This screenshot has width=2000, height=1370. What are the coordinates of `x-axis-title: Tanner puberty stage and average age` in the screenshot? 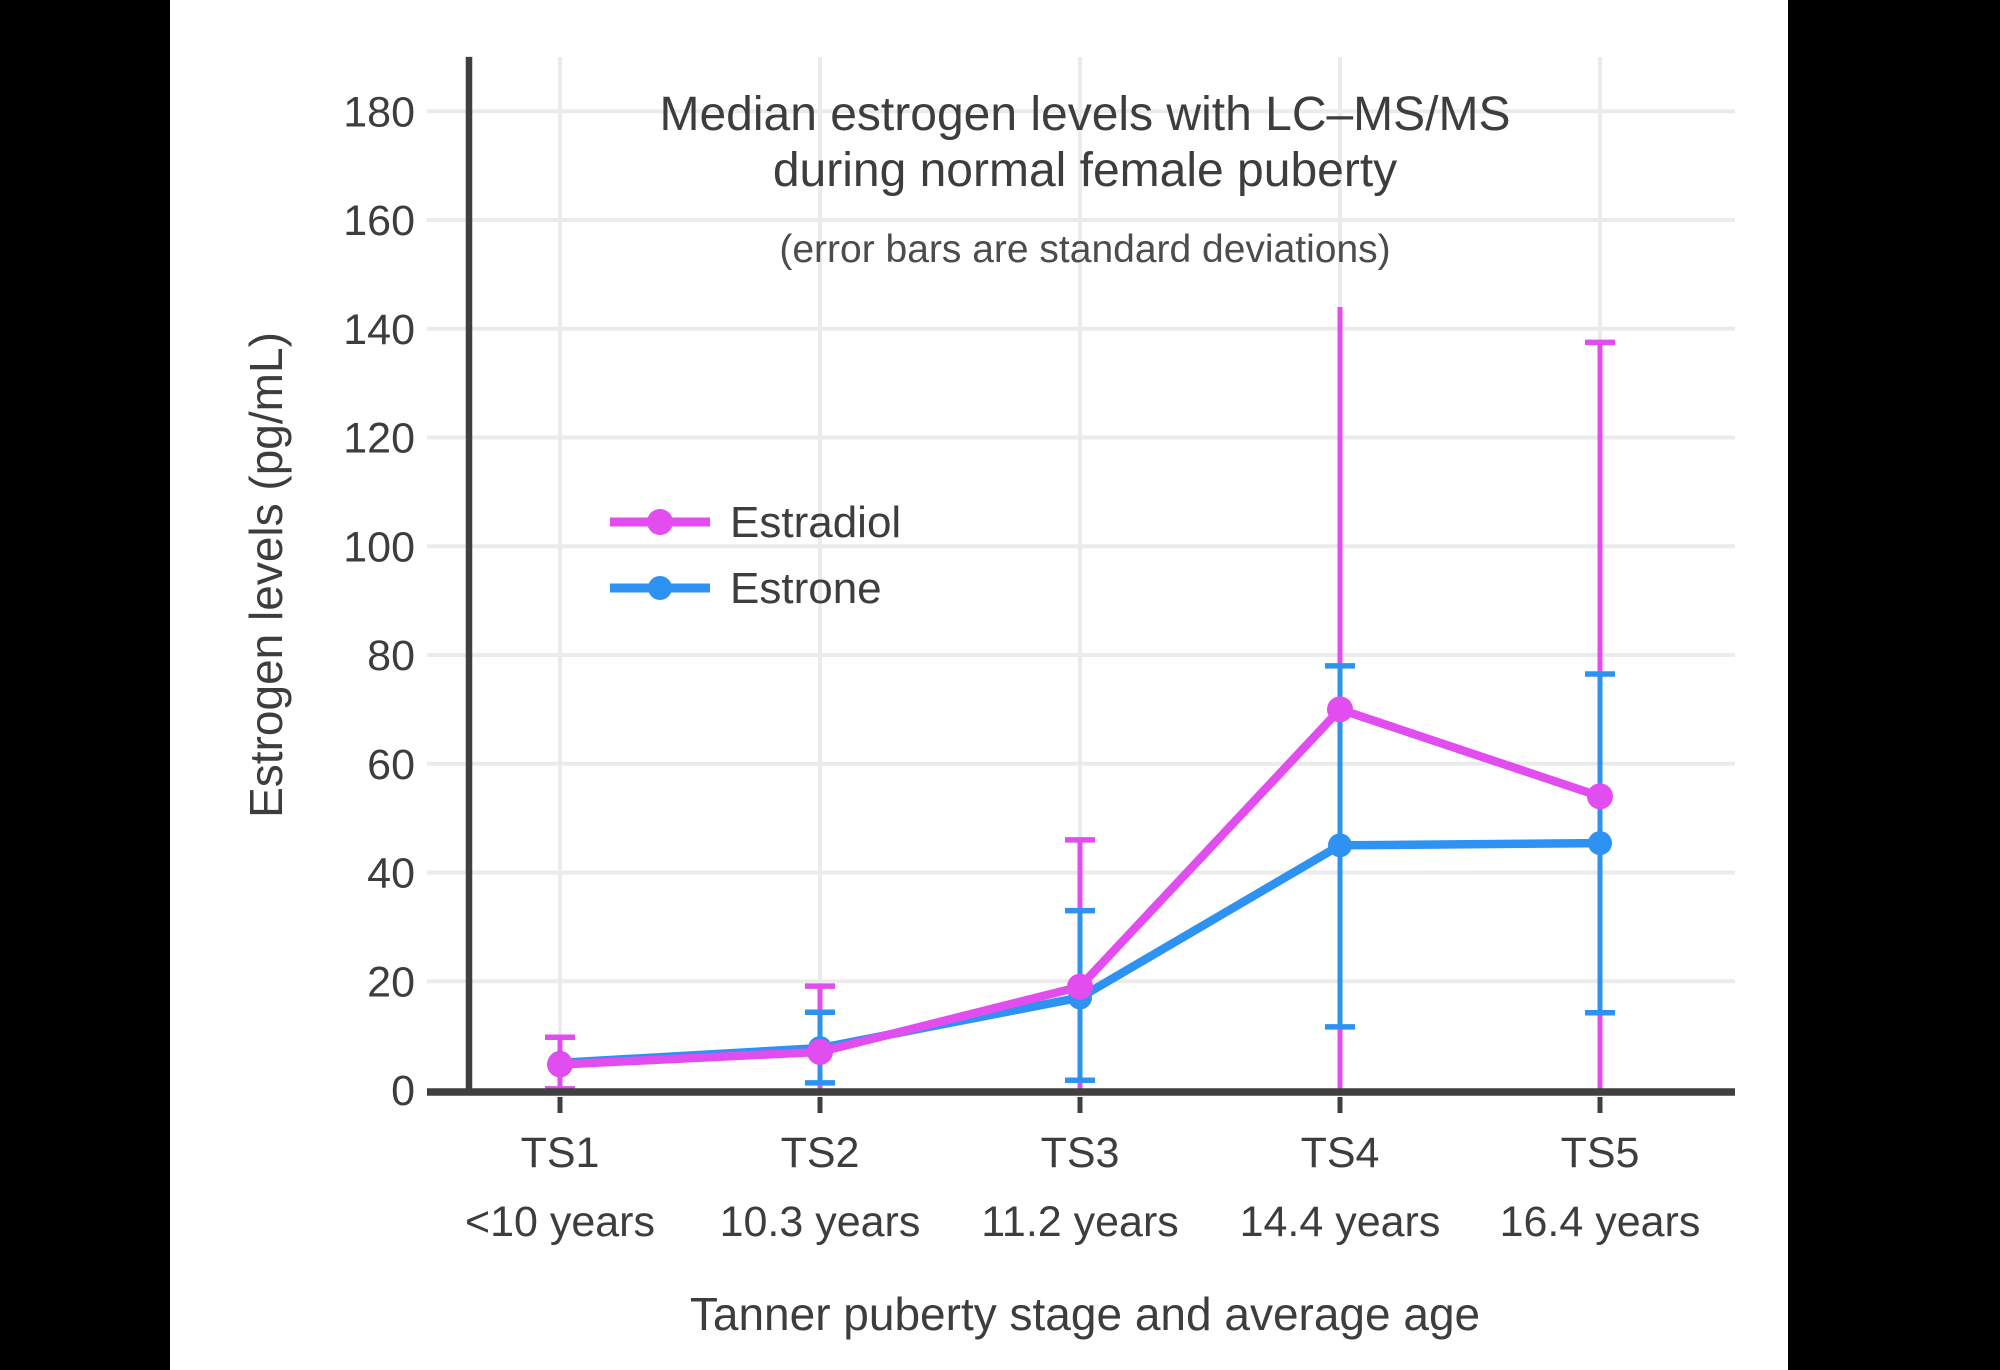 It's located at (1085, 1314).